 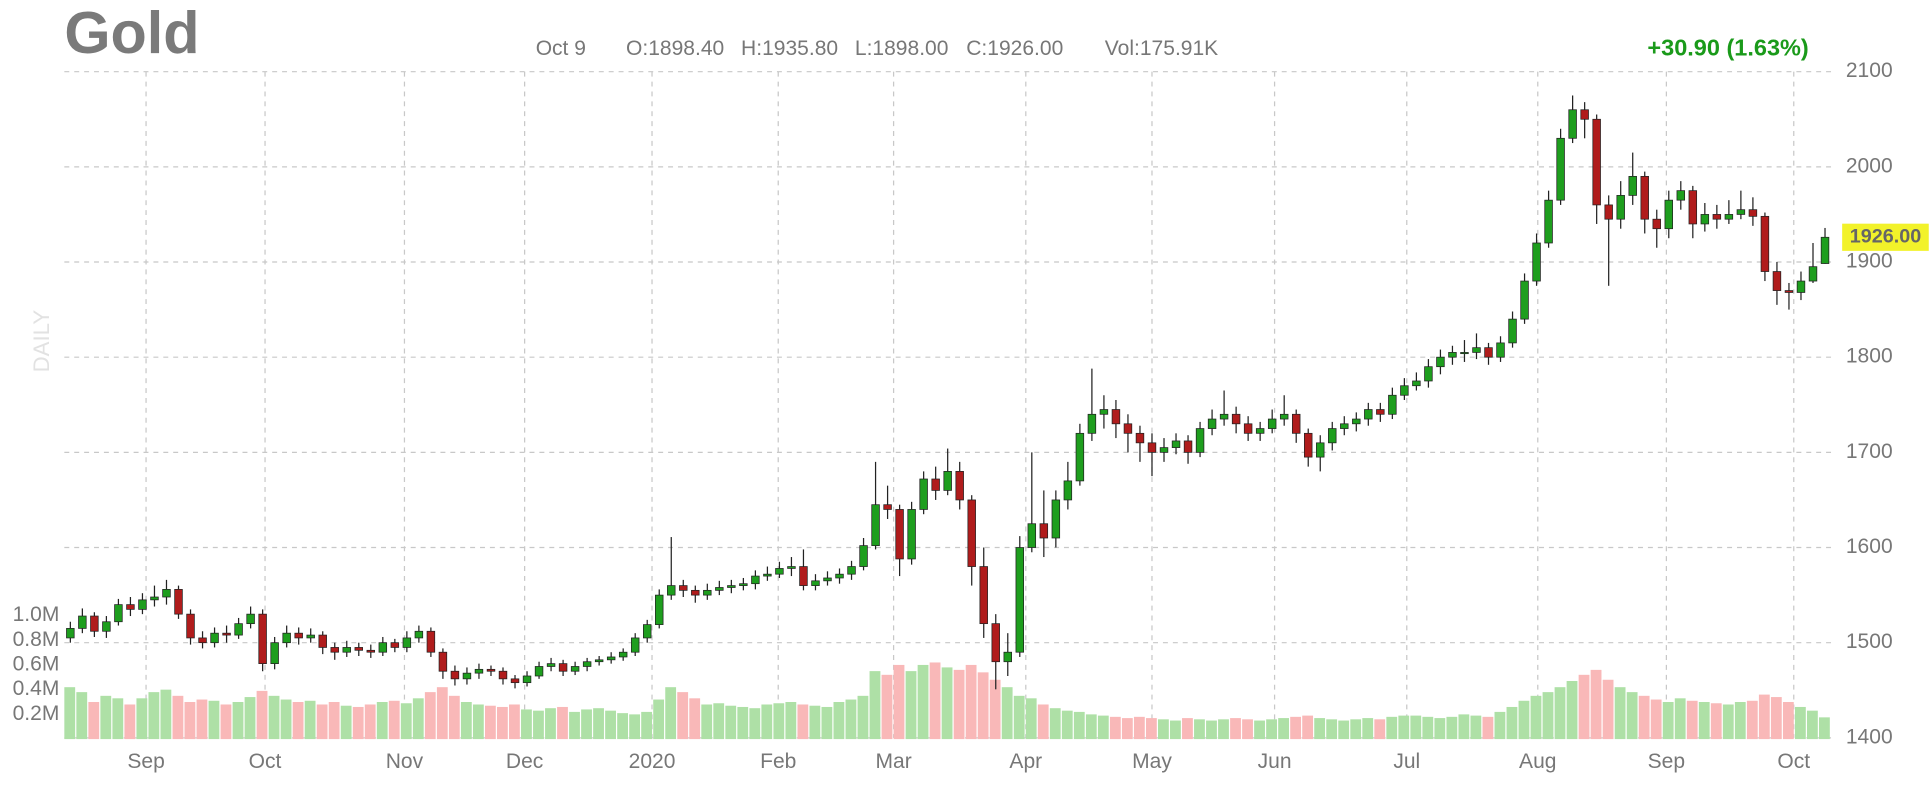 I want to click on x-tick-label: Aug, so click(x=1537, y=761).